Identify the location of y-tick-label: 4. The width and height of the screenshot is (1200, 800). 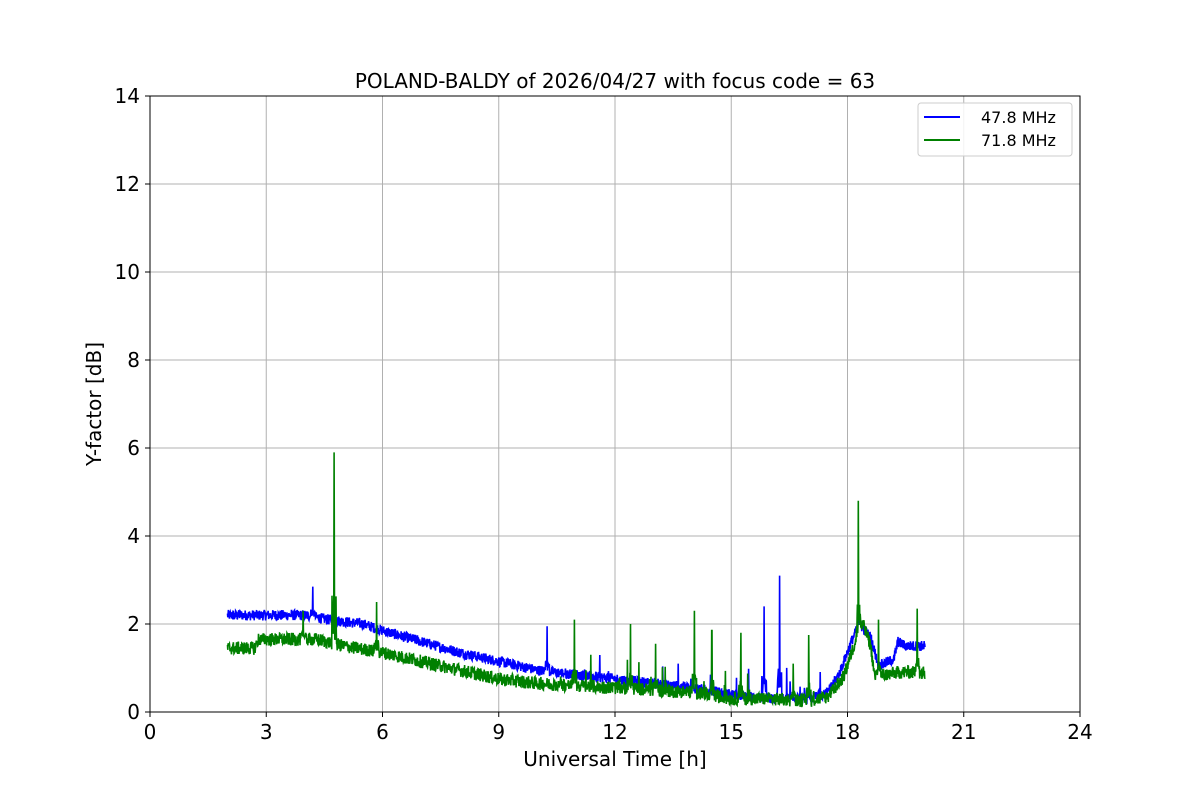
(133, 536).